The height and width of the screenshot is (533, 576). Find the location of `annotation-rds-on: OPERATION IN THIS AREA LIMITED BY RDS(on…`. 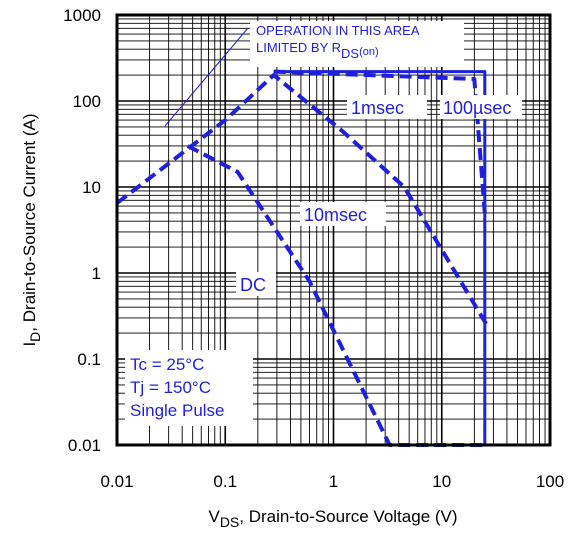

annotation-rds-on: OPERATION IN THIS AREA LIMITED BY RDS(on… is located at coordinates (357, 44).